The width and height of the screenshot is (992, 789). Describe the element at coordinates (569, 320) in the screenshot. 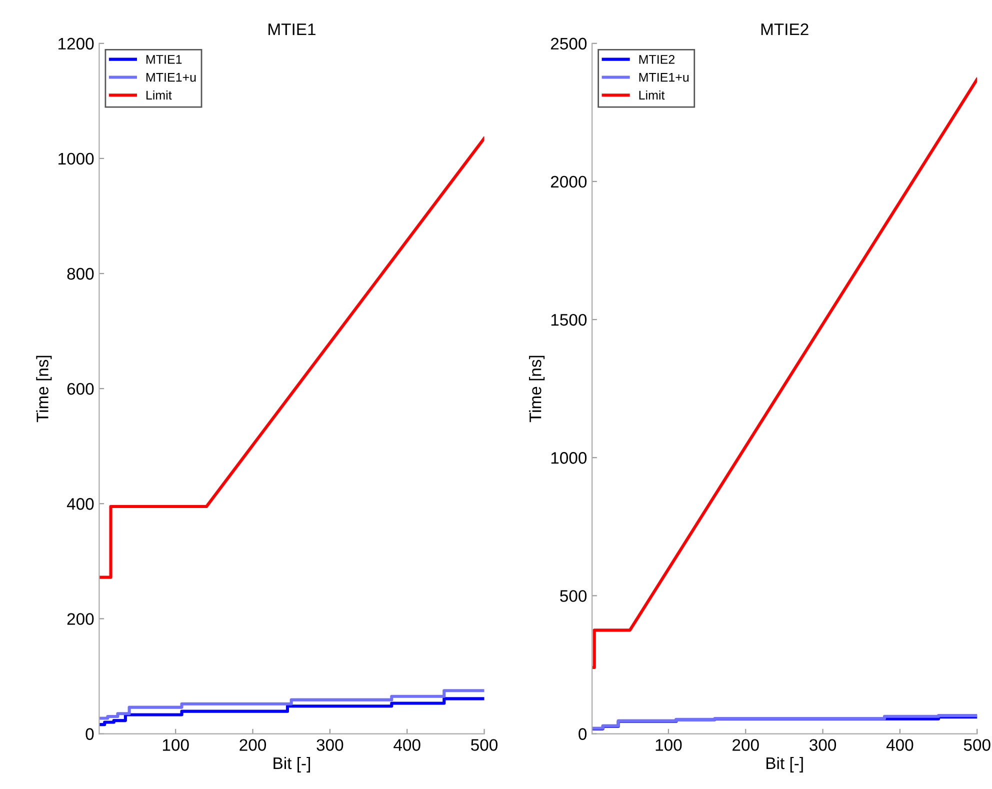

I see `y-tick-label: 1500` at that location.